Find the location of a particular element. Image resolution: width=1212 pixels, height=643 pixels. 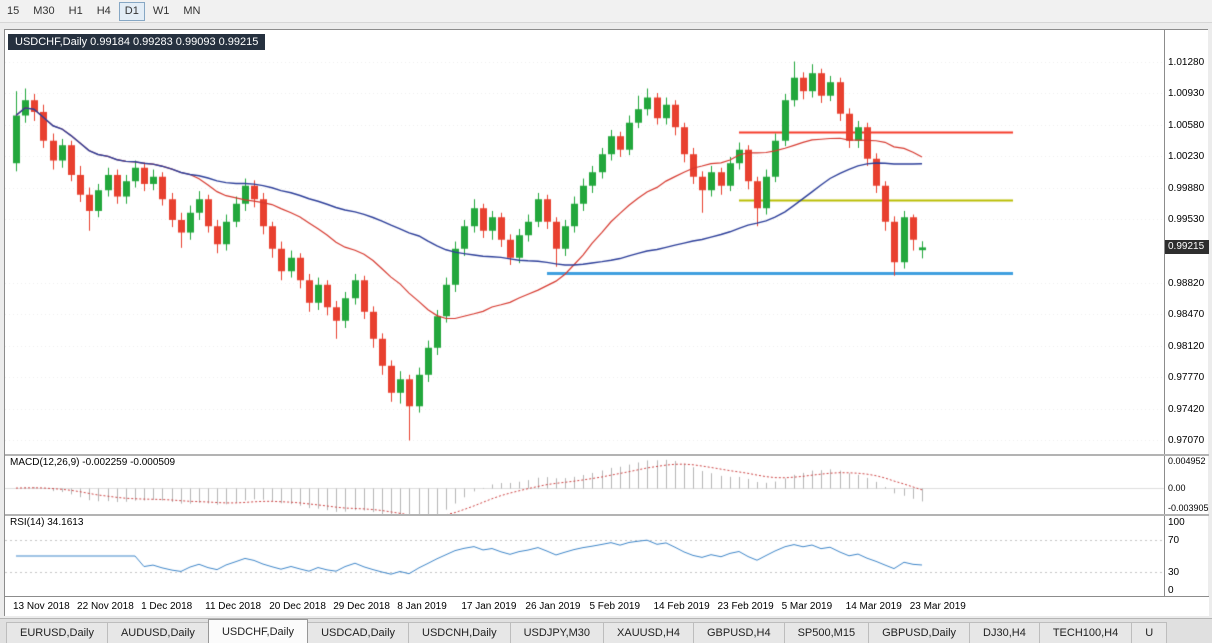

time-axis-label: 22 Nov 2018 is located at coordinates (105, 606).